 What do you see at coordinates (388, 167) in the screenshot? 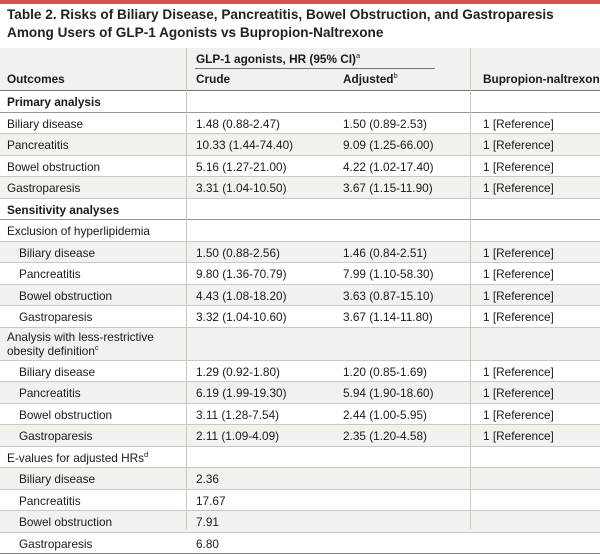
I see `adjusted-hr-cell: 4.22 (1.02-17.40)` at bounding box center [388, 167].